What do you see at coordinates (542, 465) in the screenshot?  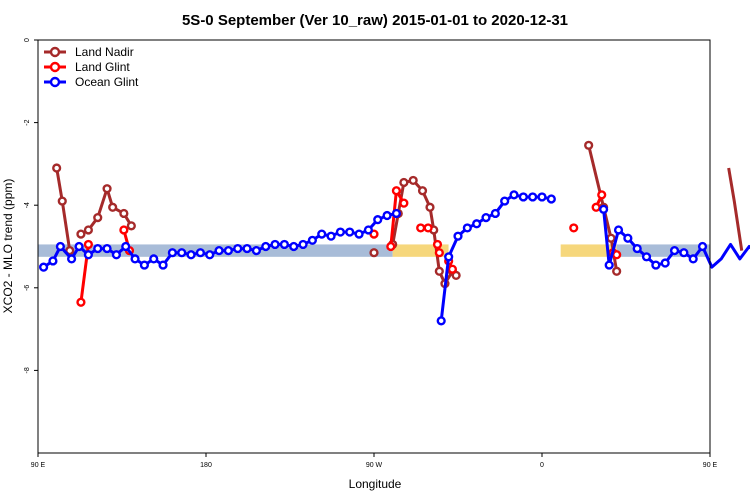 I see `x-tick-label: 0` at bounding box center [542, 465].